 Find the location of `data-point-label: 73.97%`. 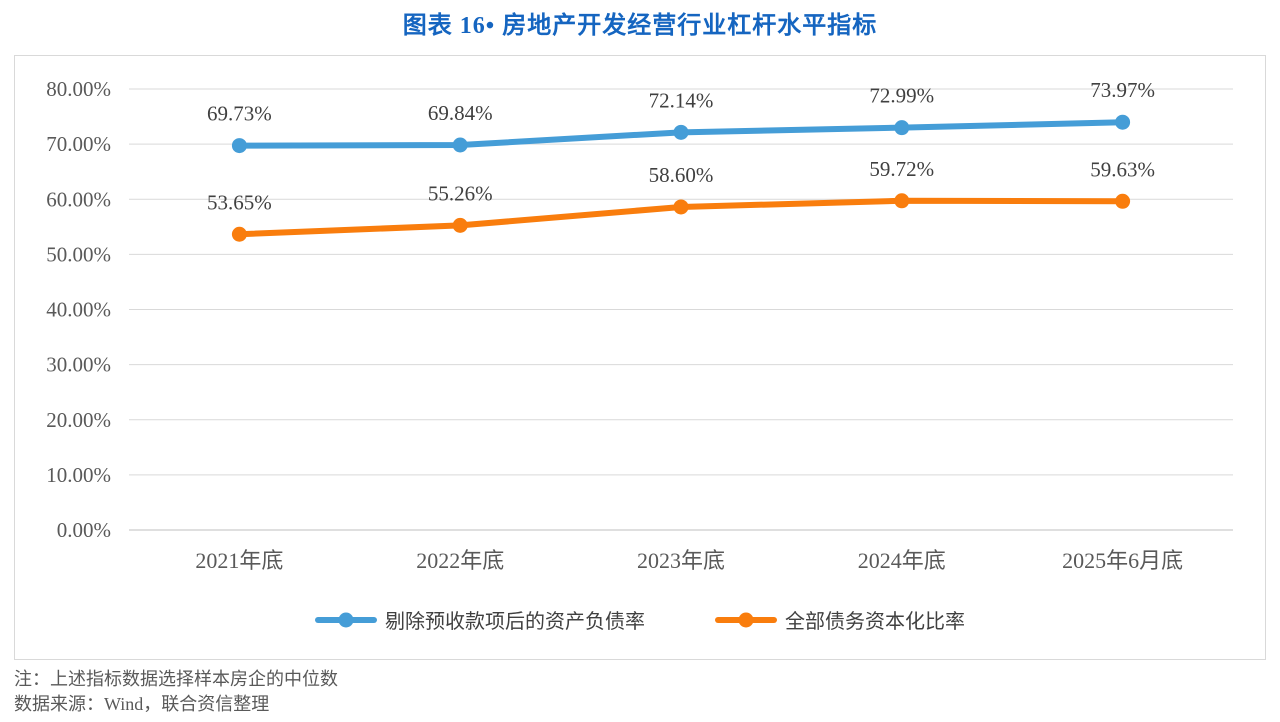

data-point-label: 73.97% is located at coordinates (1122, 90).